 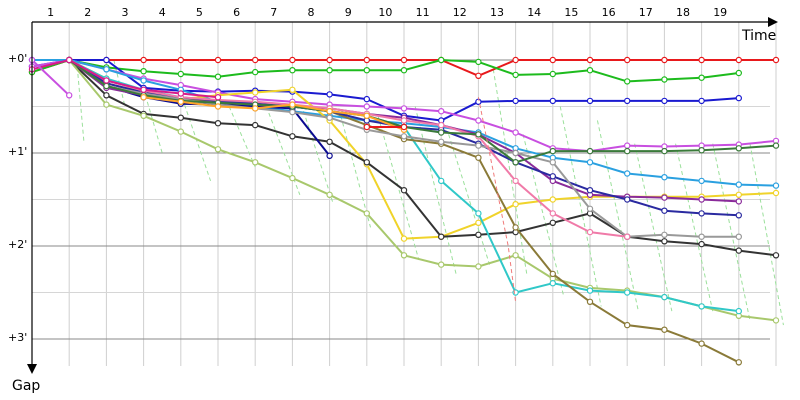 What do you see at coordinates (26, 386) in the screenshot?
I see `y-axis-title: Gap` at bounding box center [26, 386].